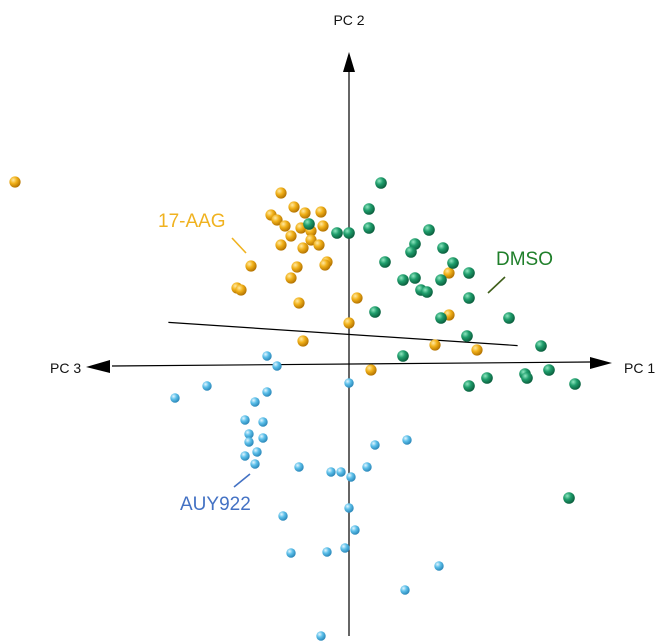 The height and width of the screenshot is (644, 662). Describe the element at coordinates (349, 62) in the screenshot. I see `pc2-arrowhead` at that location.